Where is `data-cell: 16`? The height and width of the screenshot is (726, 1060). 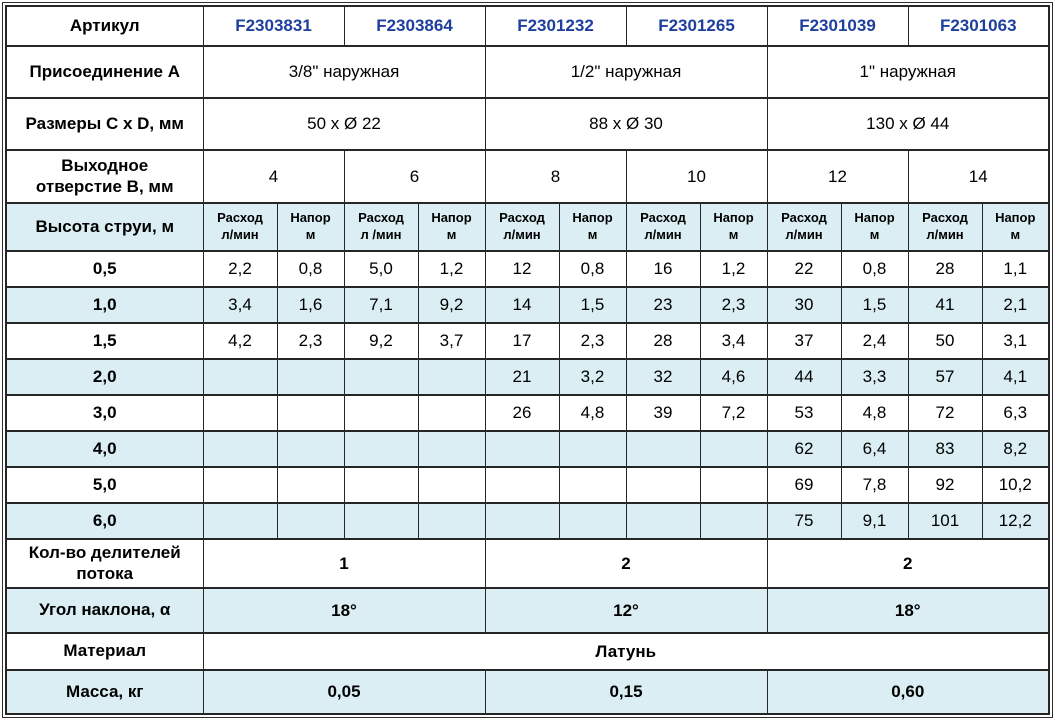
data-cell: 16 is located at coordinates (663, 269).